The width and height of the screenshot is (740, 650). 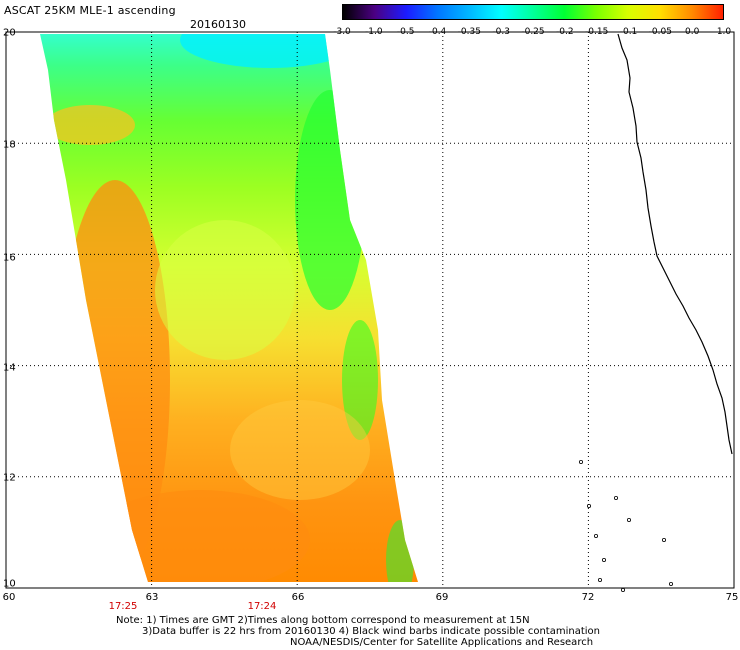 What do you see at coordinates (9, 145) in the screenshot?
I see `lat-label-18: 18` at bounding box center [9, 145].